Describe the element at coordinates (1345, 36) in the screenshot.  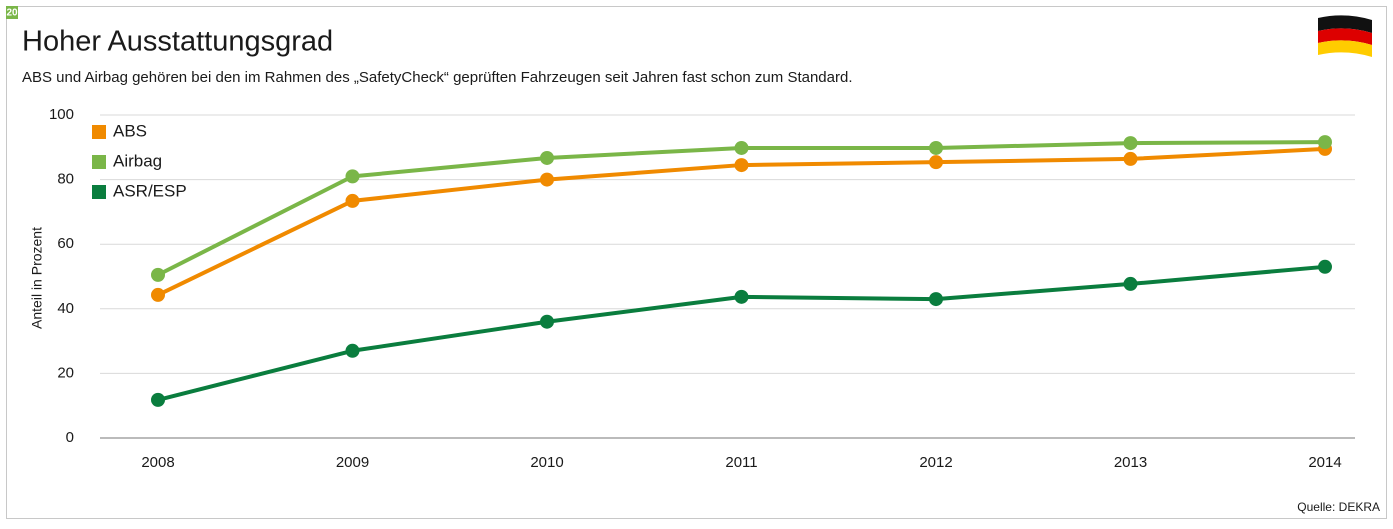
I see `flag` at that location.